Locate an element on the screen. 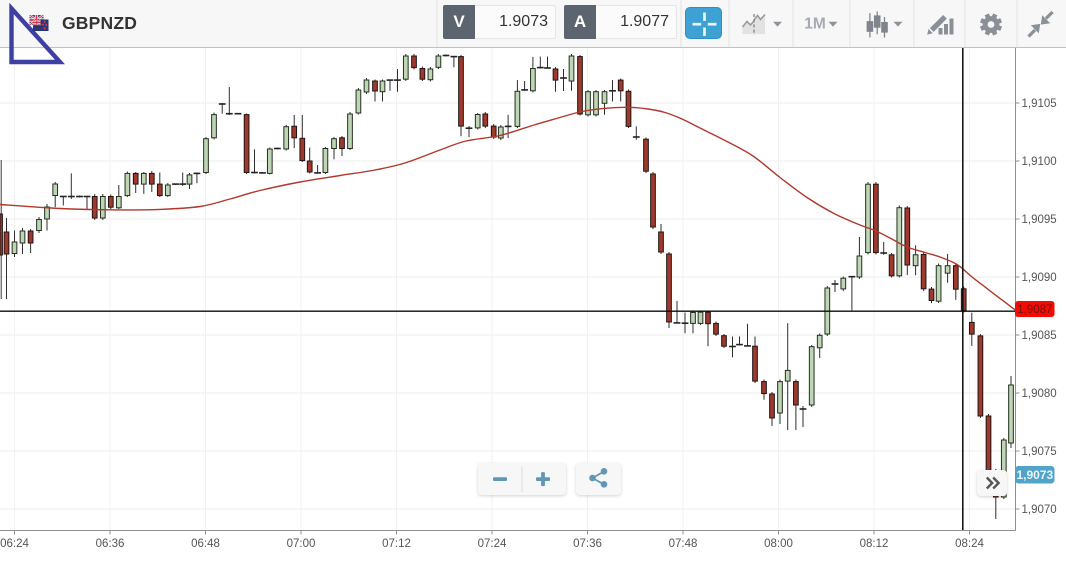 The image size is (1066, 561). svg-text: 08:00 is located at coordinates (778, 544).